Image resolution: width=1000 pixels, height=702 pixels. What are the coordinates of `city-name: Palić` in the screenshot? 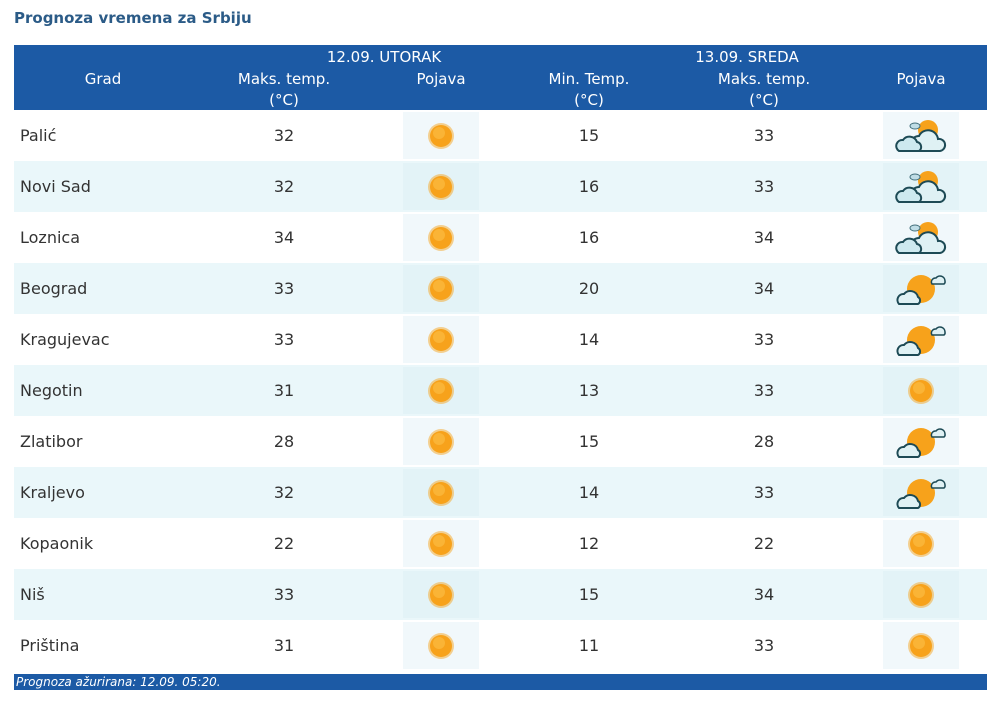 It's located at (38, 135).